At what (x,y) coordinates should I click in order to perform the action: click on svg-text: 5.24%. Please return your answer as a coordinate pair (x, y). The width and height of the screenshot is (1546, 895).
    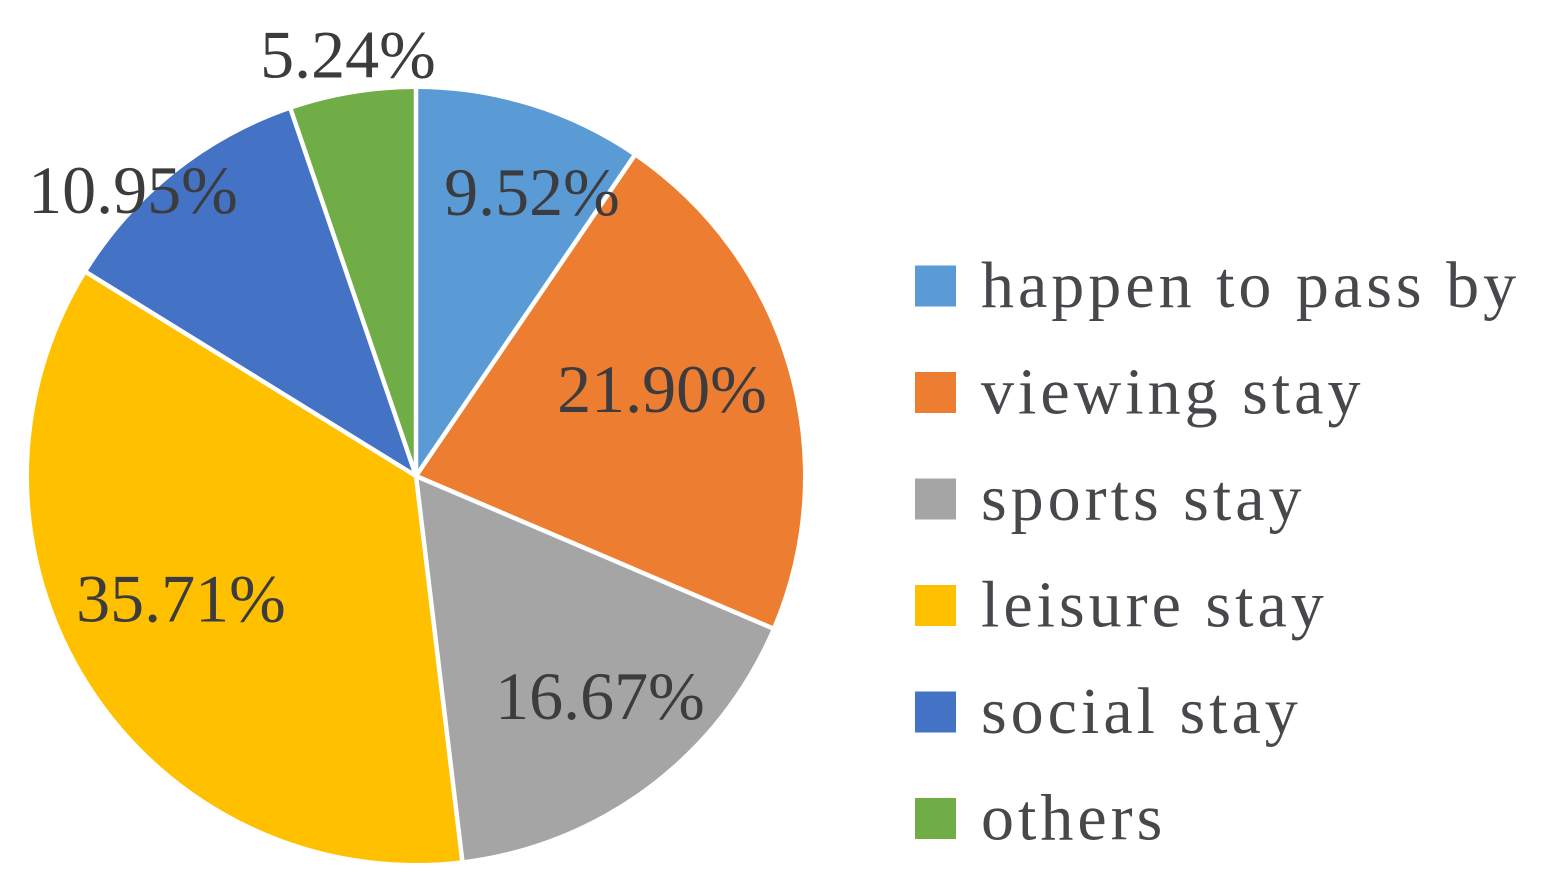
    Looking at the image, I should click on (348, 55).